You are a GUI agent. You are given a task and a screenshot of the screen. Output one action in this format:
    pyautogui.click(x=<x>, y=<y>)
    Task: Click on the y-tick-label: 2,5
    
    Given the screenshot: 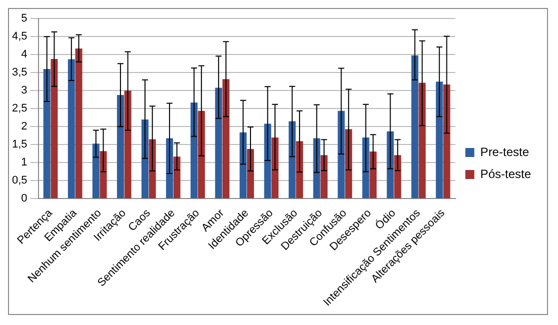 What is the action you would take?
    pyautogui.click(x=20, y=108)
    